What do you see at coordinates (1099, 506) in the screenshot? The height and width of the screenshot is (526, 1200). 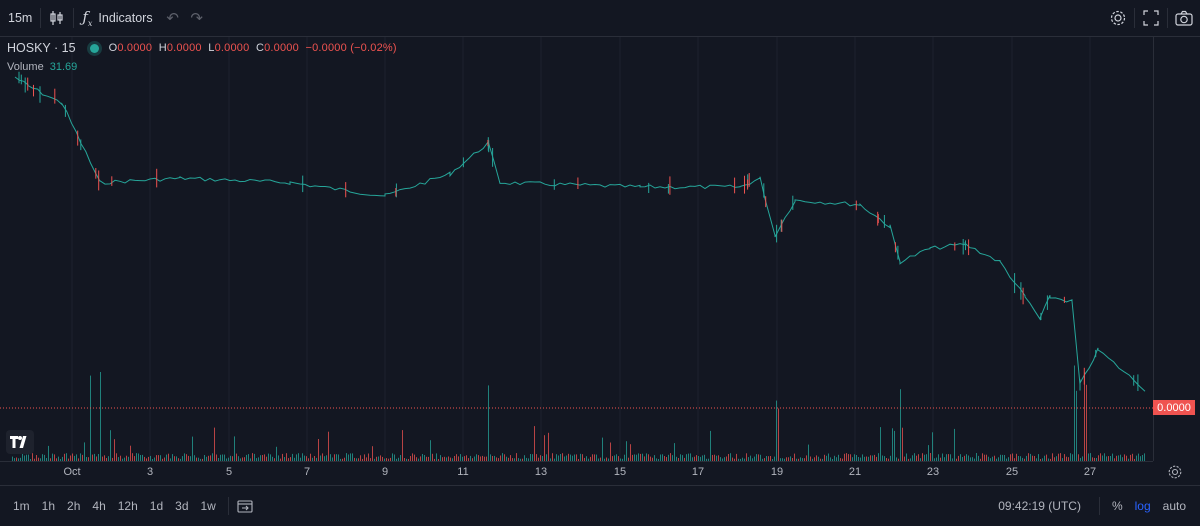 I see `toolbar-divider` at bounding box center [1099, 506].